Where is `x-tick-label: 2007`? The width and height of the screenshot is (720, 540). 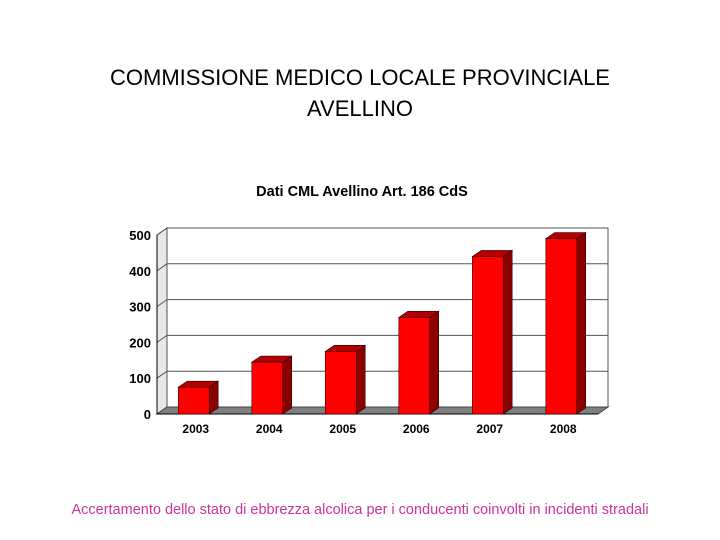
x-tick-label: 2007 is located at coordinates (489, 429).